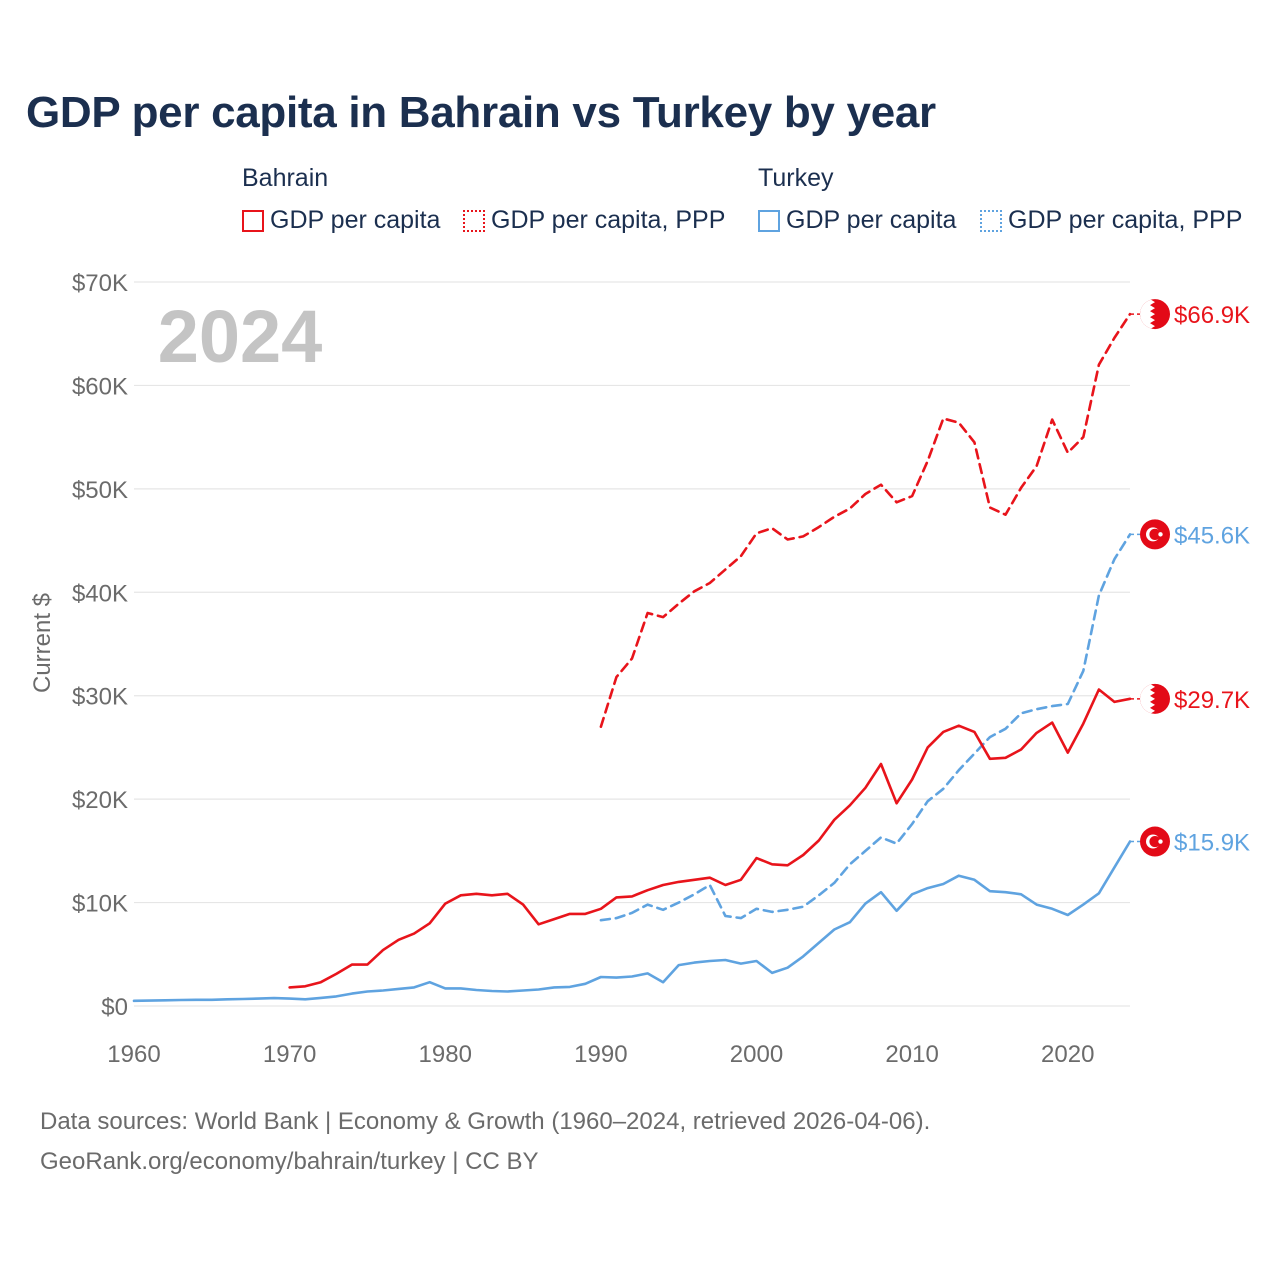 Image resolution: width=1280 pixels, height=1280 pixels. What do you see at coordinates (289, 1054) in the screenshot?
I see `x-tick-label: 1970` at bounding box center [289, 1054].